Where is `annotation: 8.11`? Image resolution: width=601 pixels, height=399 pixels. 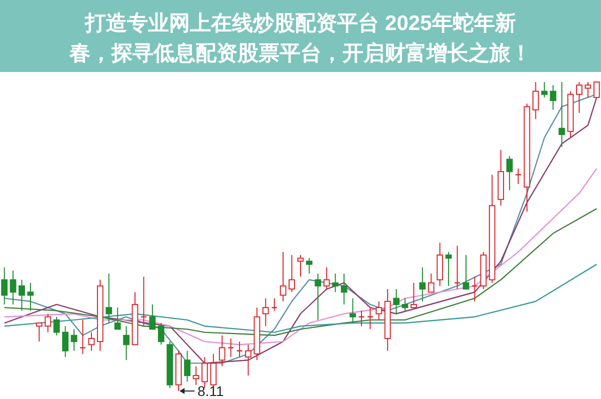
annotation: 8.11 is located at coordinates (211, 391).